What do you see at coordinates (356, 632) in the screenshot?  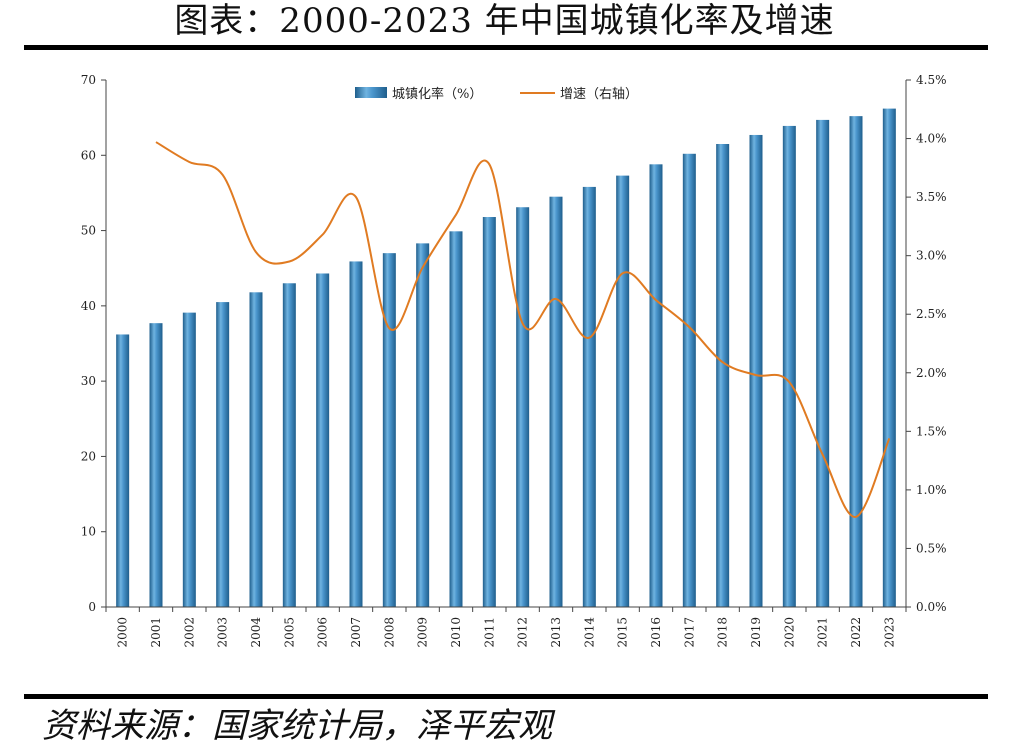 I see `x-tick-label-2007: 2007` at bounding box center [356, 632].